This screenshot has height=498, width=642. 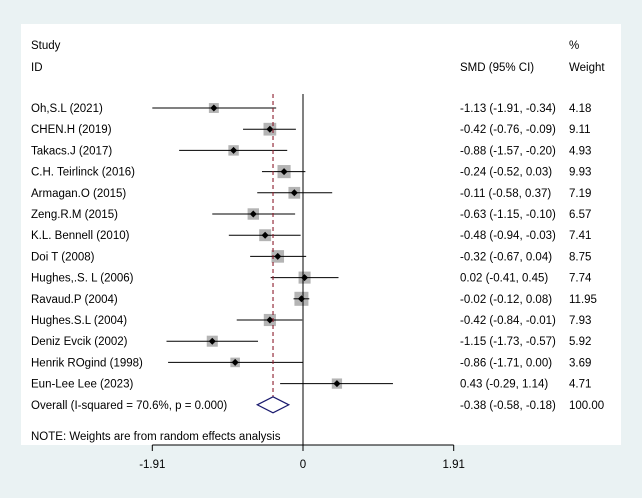 What do you see at coordinates (583, 300) in the screenshot?
I see `study-weight-text: 11.95` at bounding box center [583, 300].